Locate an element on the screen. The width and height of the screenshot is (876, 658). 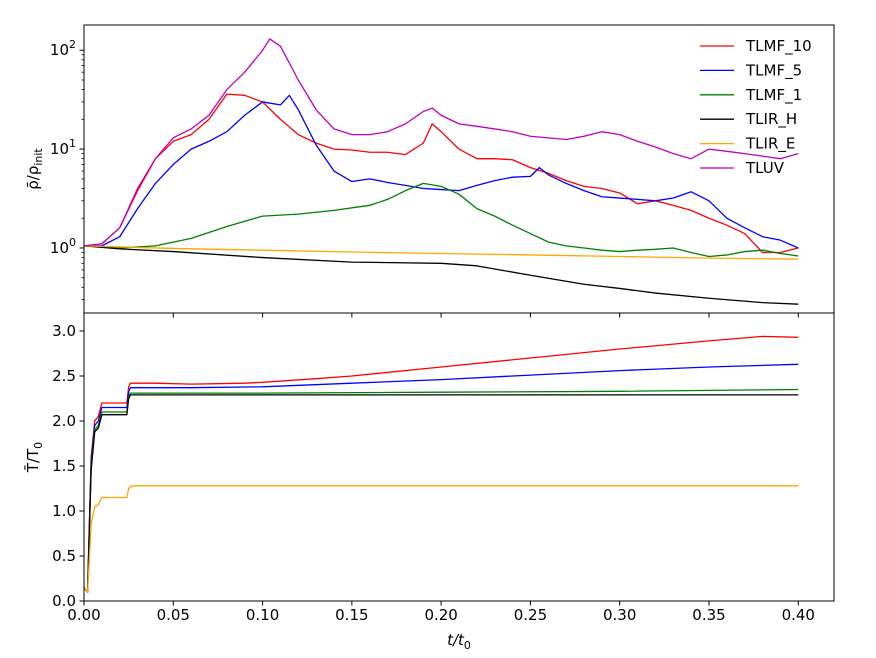
legend-label: TLMF_1 is located at coordinates (773, 95).